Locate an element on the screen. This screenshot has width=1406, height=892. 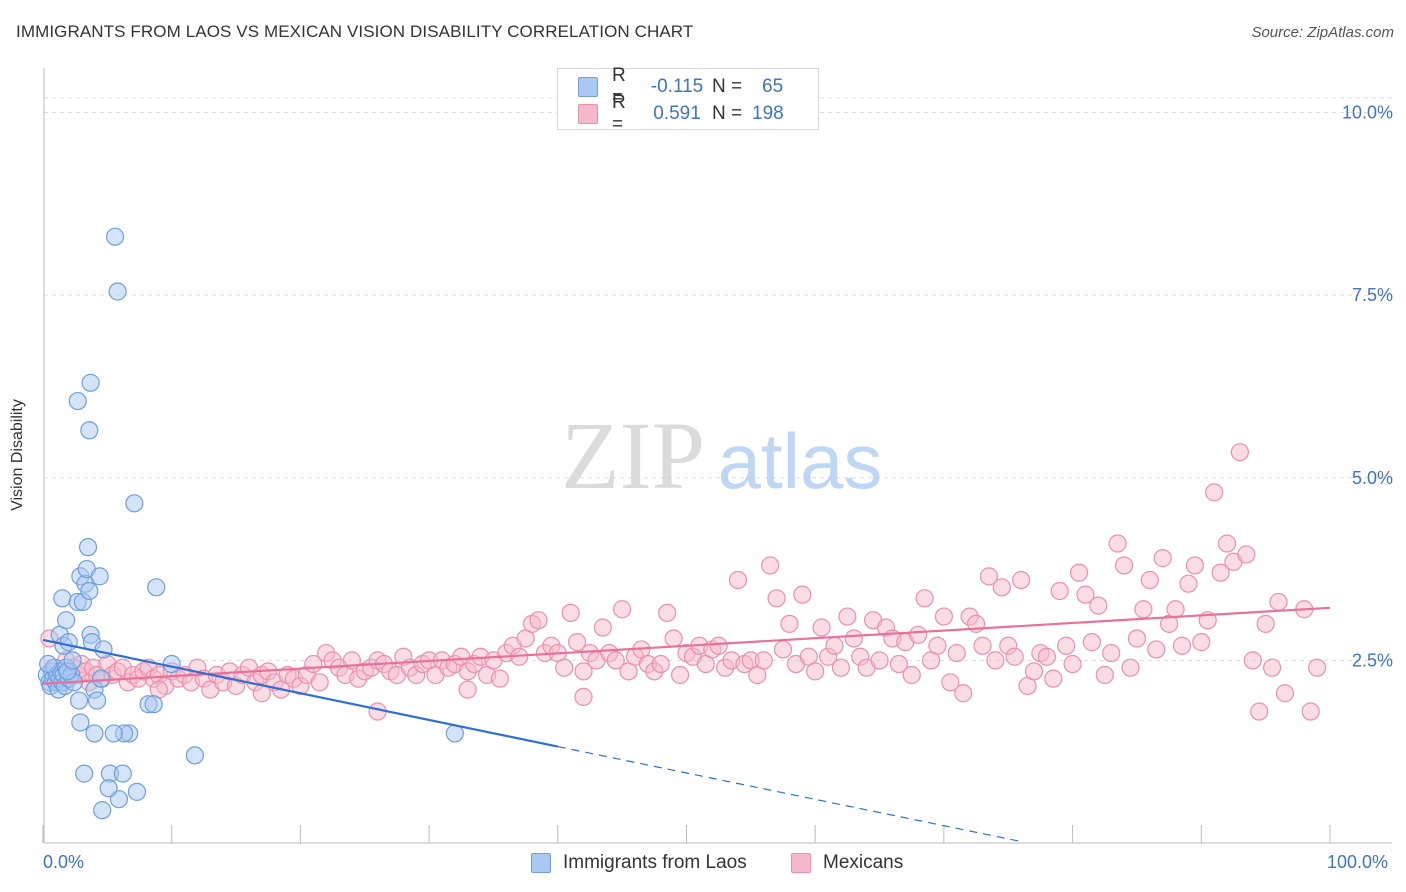
mexicans-legend-swatch is located at coordinates (801, 863).